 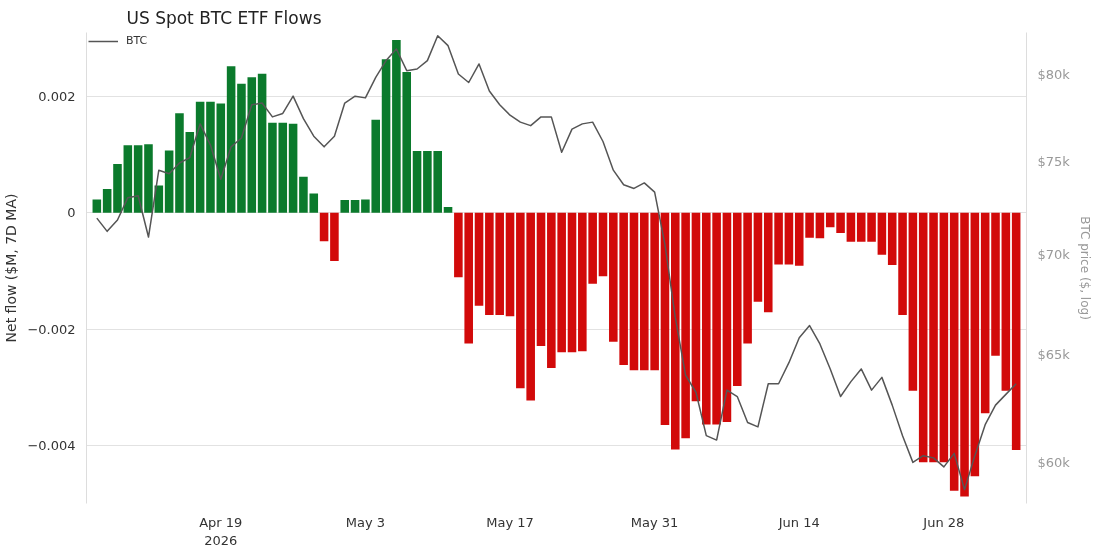 I want to click on y2-axis-title: BTC price ($, log), so click(x=1084, y=268).